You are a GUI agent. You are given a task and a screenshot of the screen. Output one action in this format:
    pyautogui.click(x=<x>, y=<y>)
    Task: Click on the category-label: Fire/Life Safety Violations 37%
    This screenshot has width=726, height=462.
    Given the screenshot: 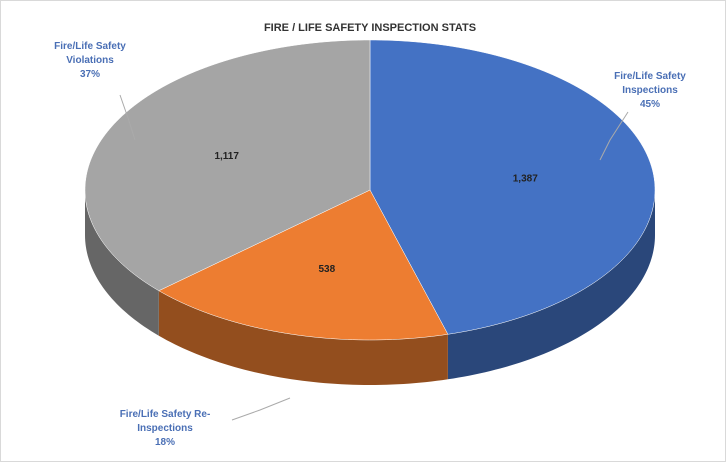 What is the action you would take?
    pyautogui.click(x=90, y=61)
    